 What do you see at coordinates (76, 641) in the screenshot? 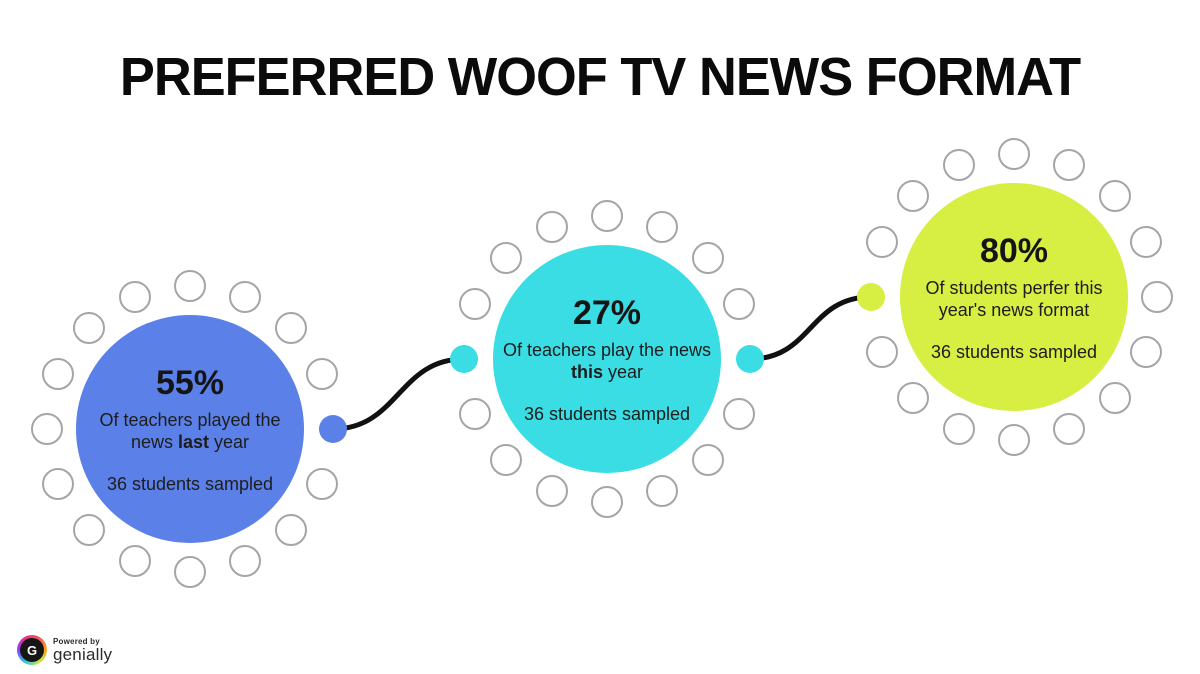
I see `powered-by-label: Powered by` at bounding box center [76, 641].